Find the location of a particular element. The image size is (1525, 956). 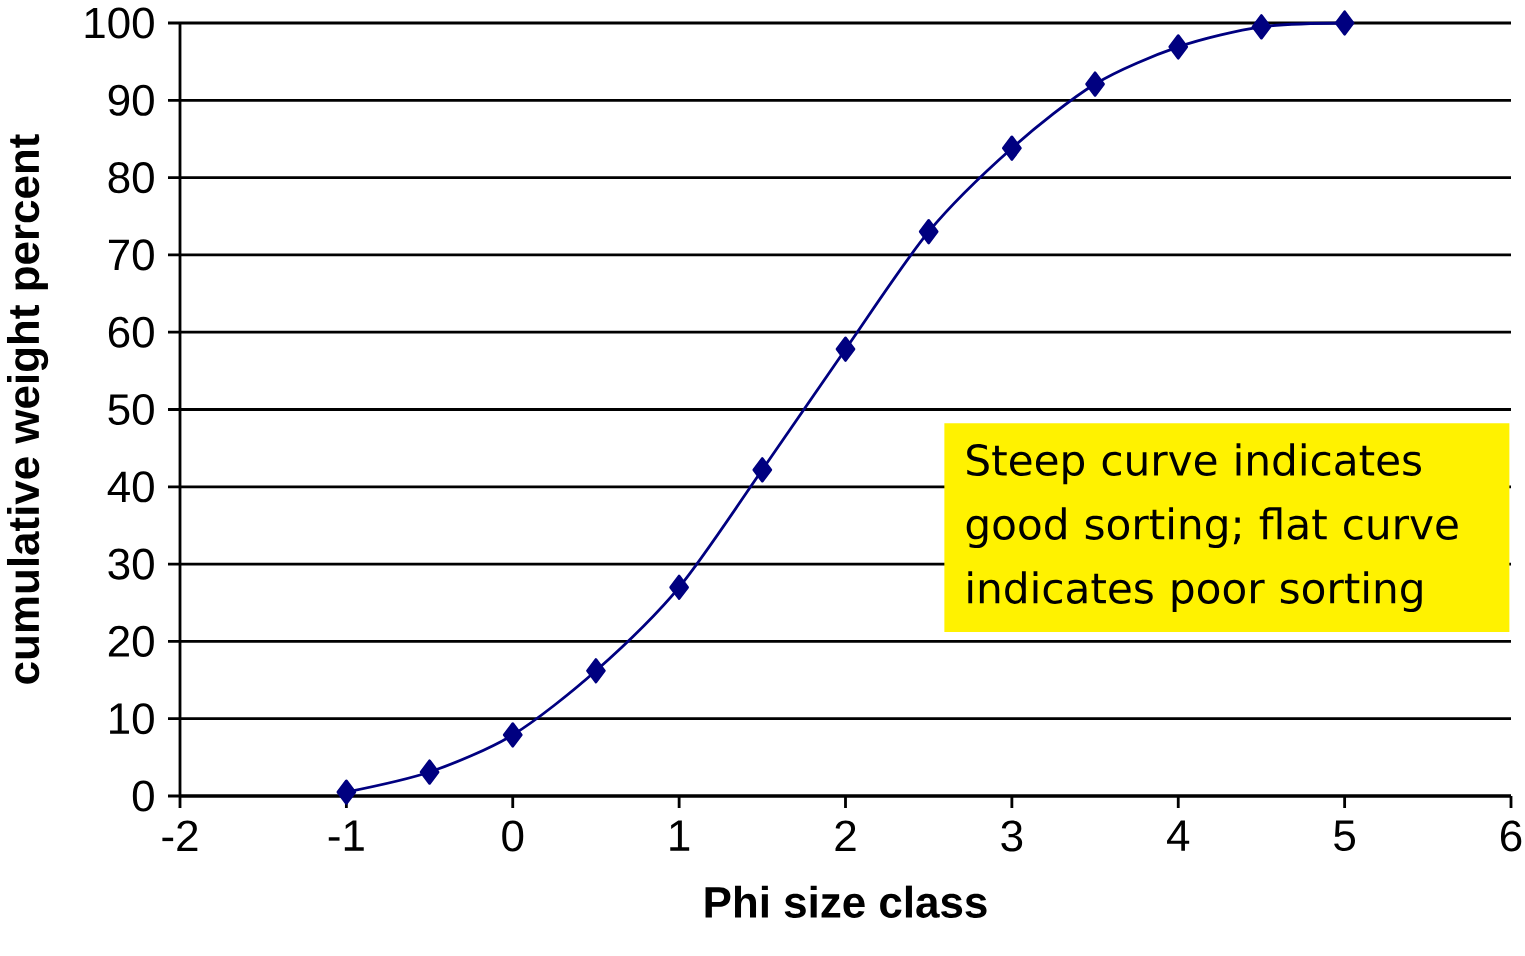

y-axis-title: cumulative weight percent is located at coordinates (27, 409).